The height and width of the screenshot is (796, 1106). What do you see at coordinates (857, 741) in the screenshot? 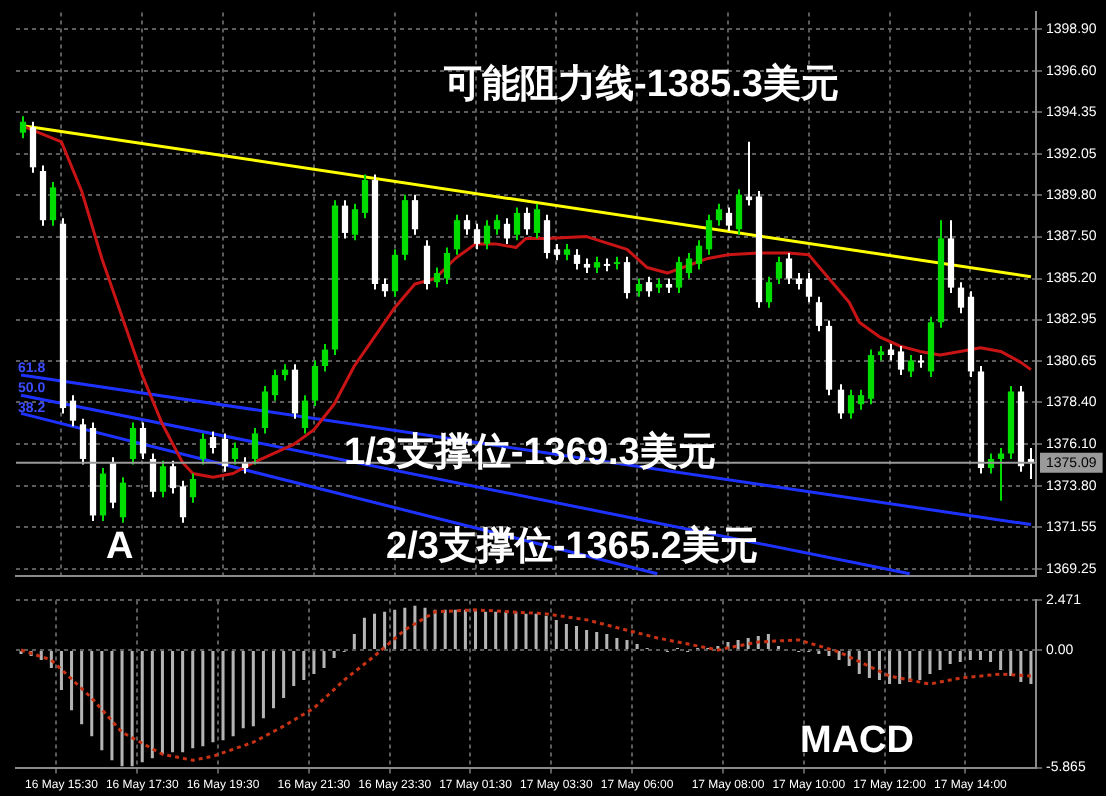
I see `annotation: MACD` at bounding box center [857, 741].